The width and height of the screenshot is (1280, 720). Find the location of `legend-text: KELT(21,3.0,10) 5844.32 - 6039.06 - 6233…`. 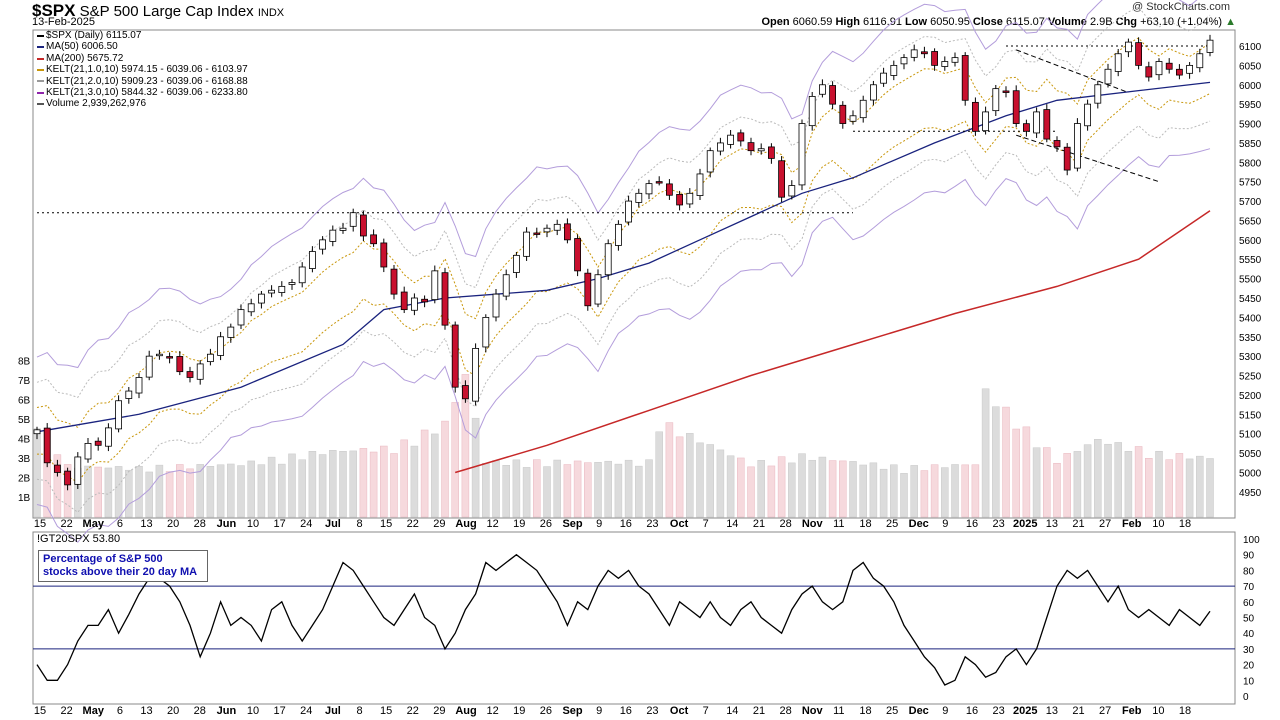

legend-text: KELT(21,3.0,10) 5844.32 - 6039.06 - 6233… is located at coordinates (147, 93).